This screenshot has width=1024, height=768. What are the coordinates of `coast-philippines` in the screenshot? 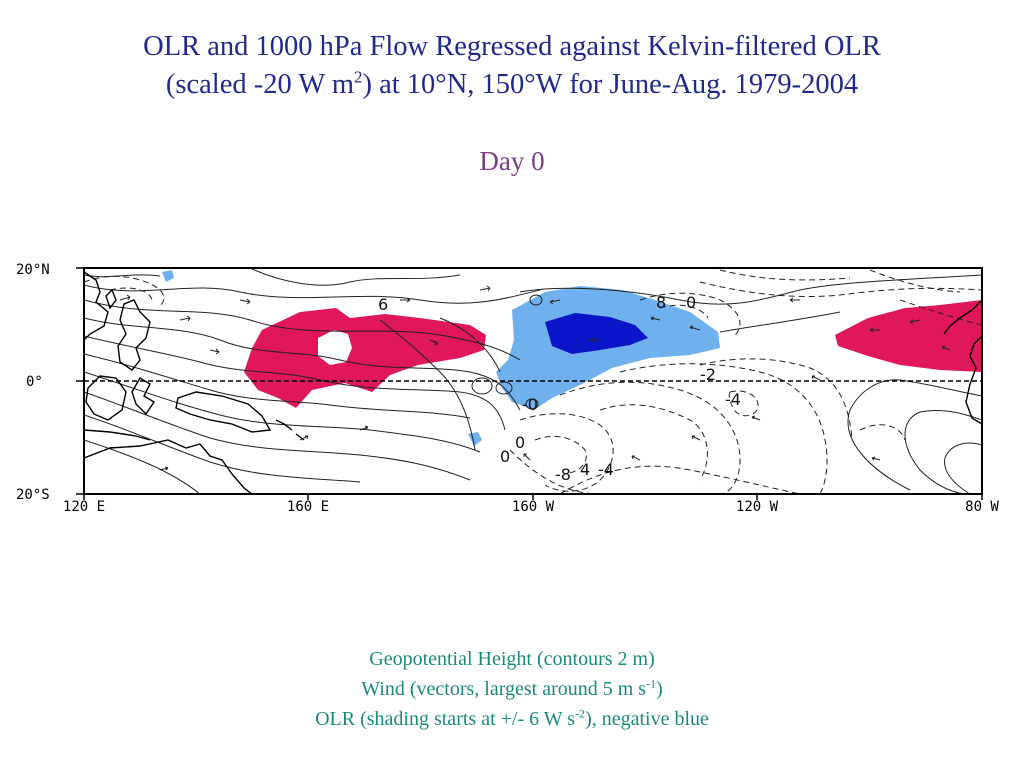 It's located at (134, 335).